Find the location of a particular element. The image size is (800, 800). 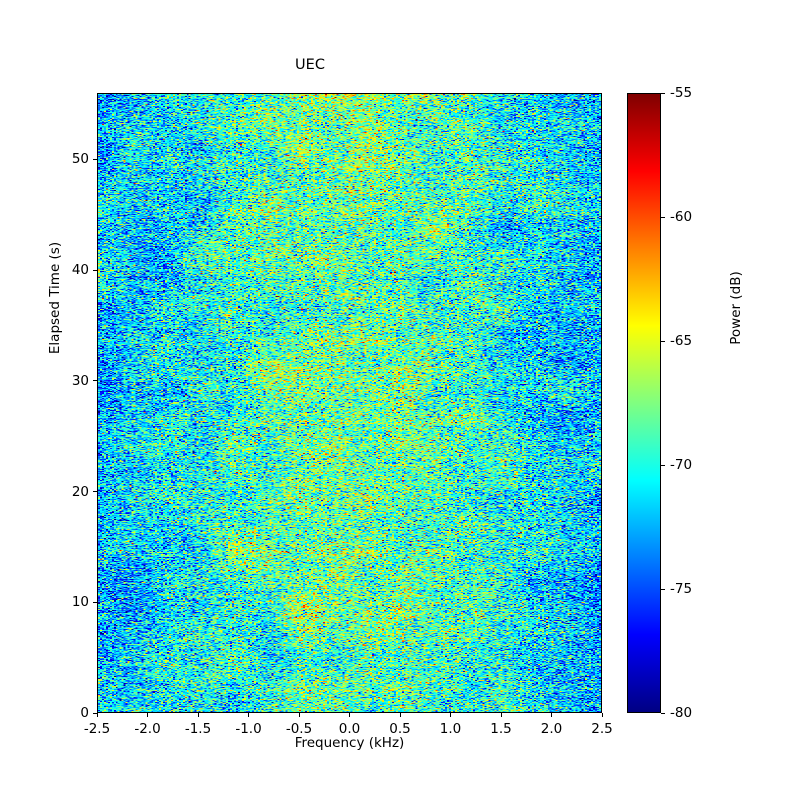

colorbar-tick-label: -80 is located at coordinates (681, 713).